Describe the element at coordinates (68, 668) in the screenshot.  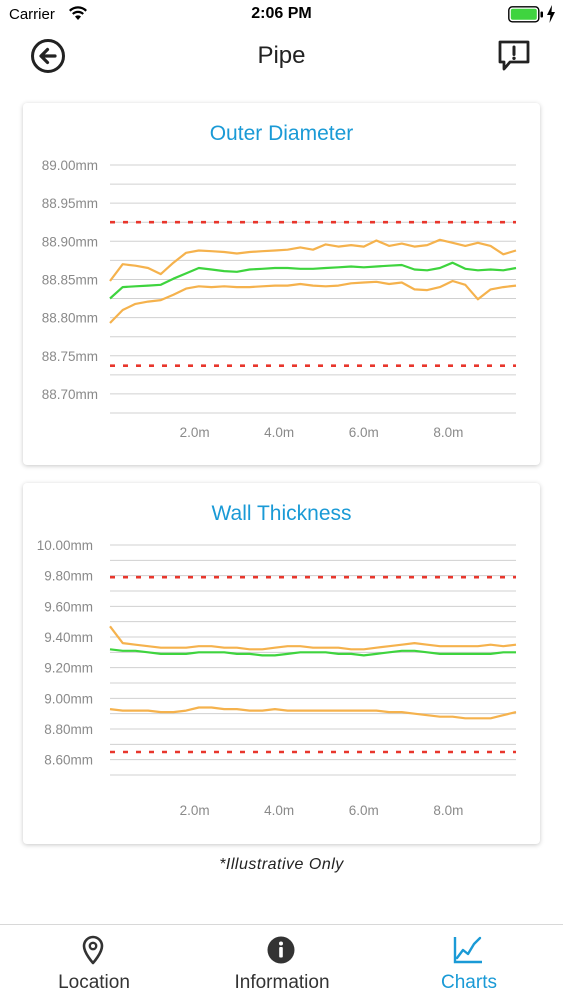
I see `y-tick-label: 9.20mm` at that location.